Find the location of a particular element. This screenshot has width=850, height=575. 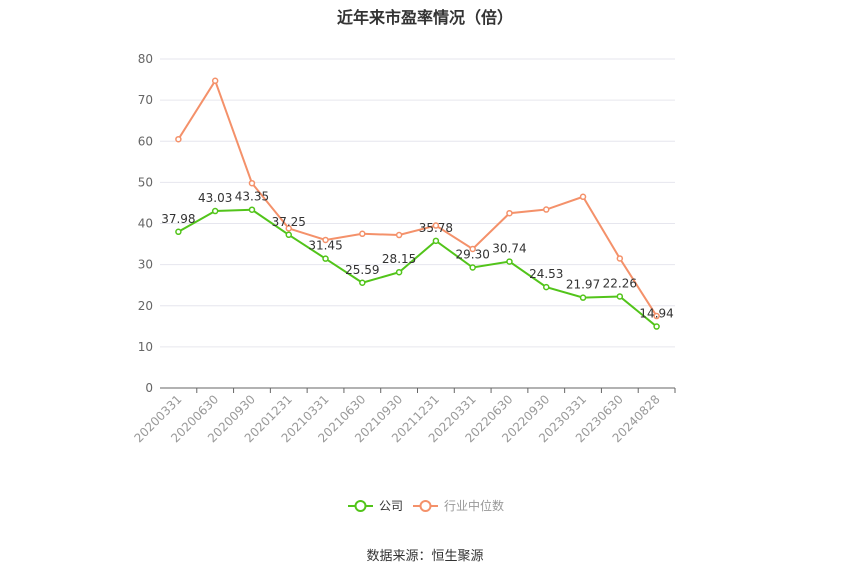

company-value-label: 25.59 is located at coordinates (362, 270).